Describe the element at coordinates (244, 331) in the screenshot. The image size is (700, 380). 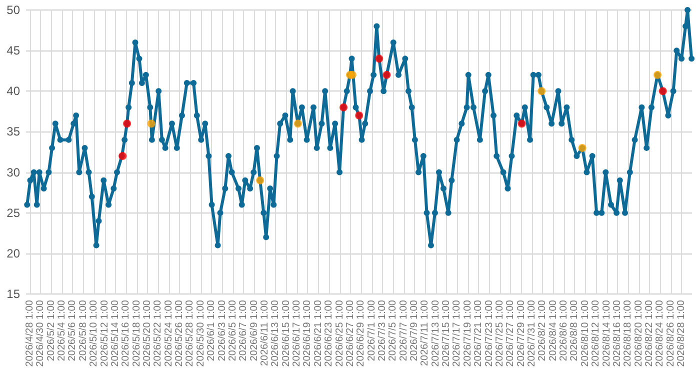
I see `x-tick-label: 2026/6/7 1:00` at that location.